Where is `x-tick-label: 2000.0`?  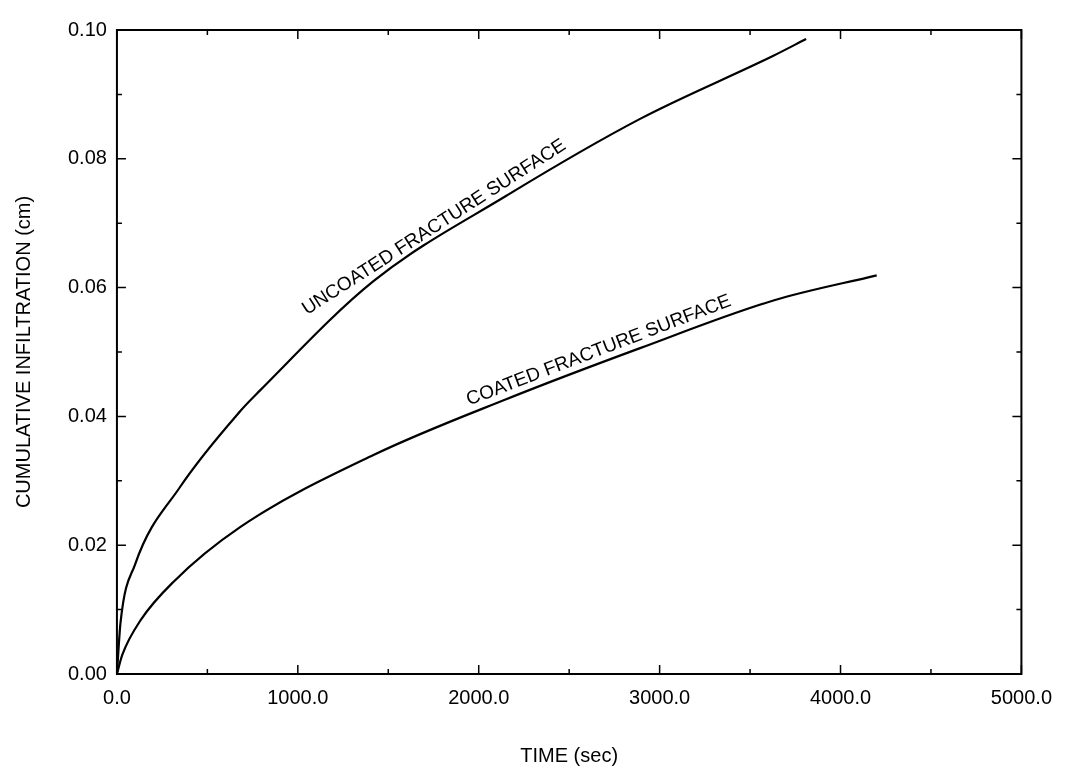 x-tick-label: 2000.0 is located at coordinates (479, 696).